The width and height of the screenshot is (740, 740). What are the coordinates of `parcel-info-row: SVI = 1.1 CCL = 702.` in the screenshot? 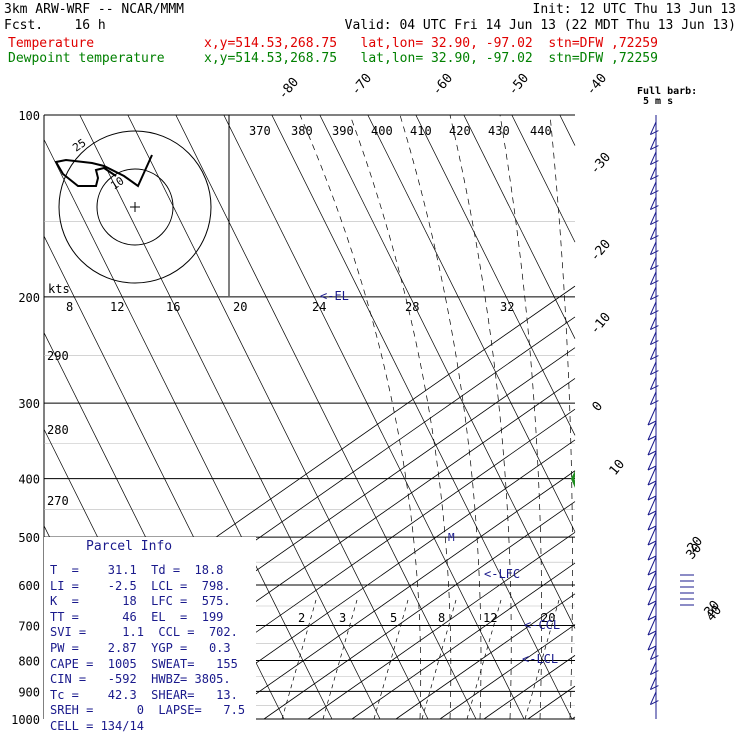 It's located at (144, 632).